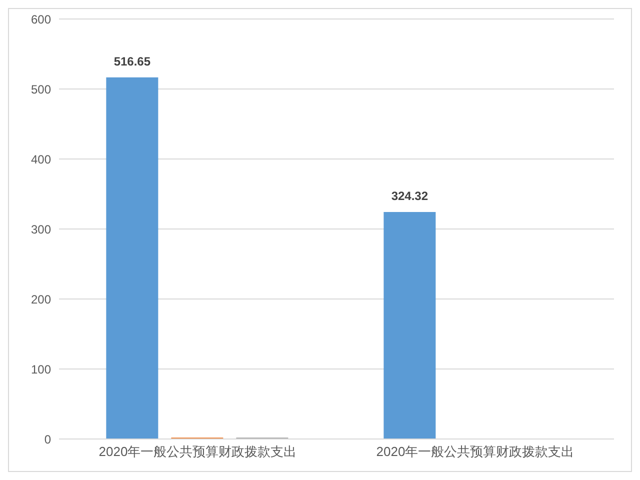  What do you see at coordinates (41, 369) in the screenshot?
I see `y-tick-label: 100` at bounding box center [41, 369].